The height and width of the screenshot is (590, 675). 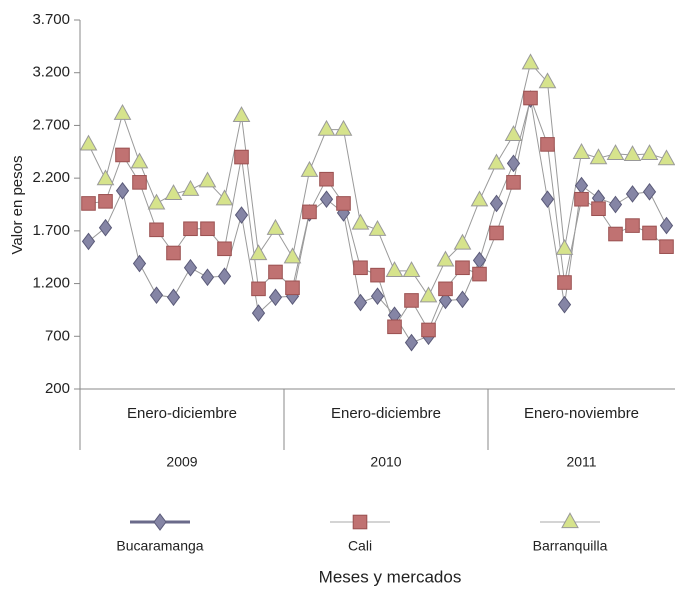 What do you see at coordinates (390, 576) in the screenshot?
I see `x-axis-label: Meses y mercados` at bounding box center [390, 576].